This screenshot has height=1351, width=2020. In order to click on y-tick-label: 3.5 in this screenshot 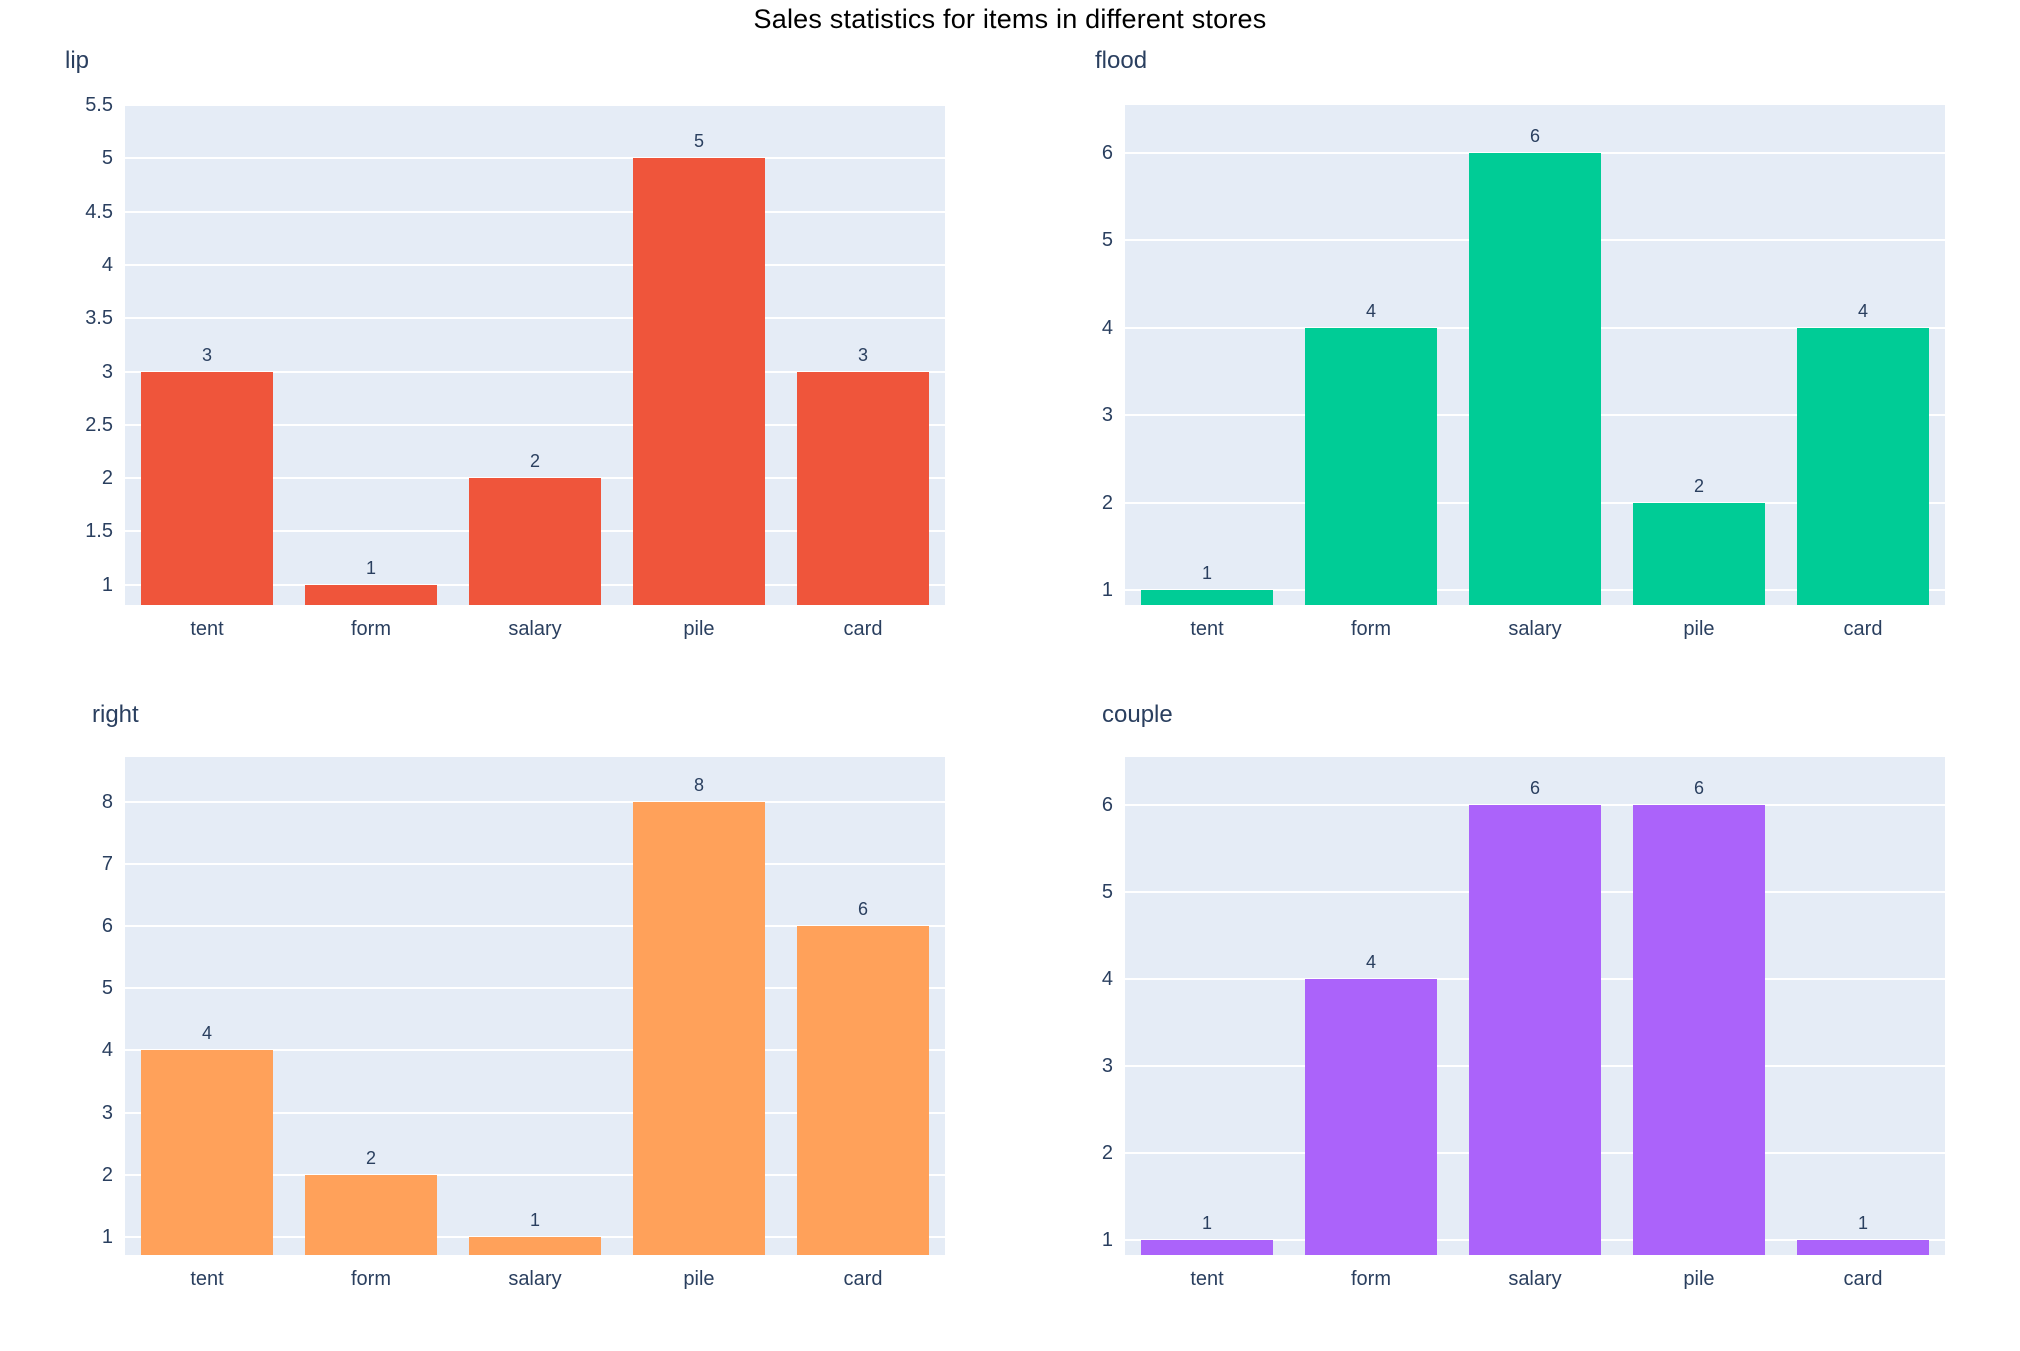, I will do `click(99, 318)`.